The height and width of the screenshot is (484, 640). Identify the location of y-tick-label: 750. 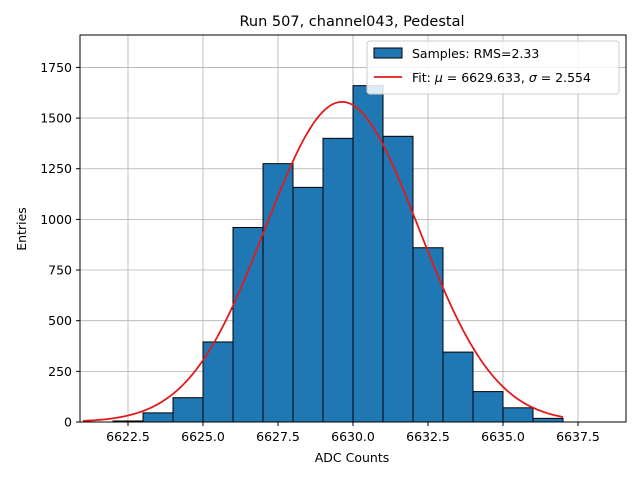
(60, 270).